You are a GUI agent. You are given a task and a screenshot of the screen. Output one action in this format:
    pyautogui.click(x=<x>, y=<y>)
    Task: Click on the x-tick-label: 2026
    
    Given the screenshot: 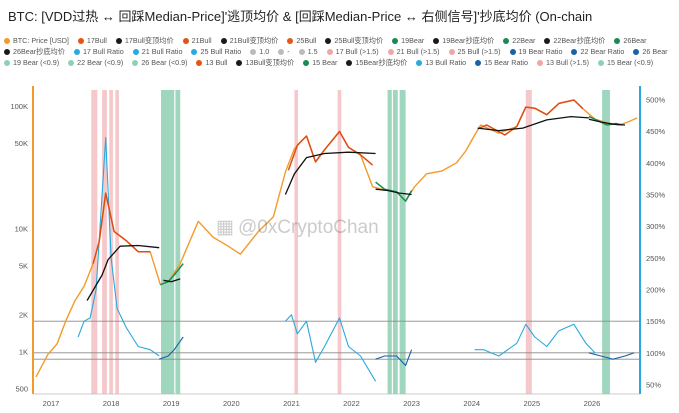 What is the action you would take?
    pyautogui.click(x=592, y=403)
    